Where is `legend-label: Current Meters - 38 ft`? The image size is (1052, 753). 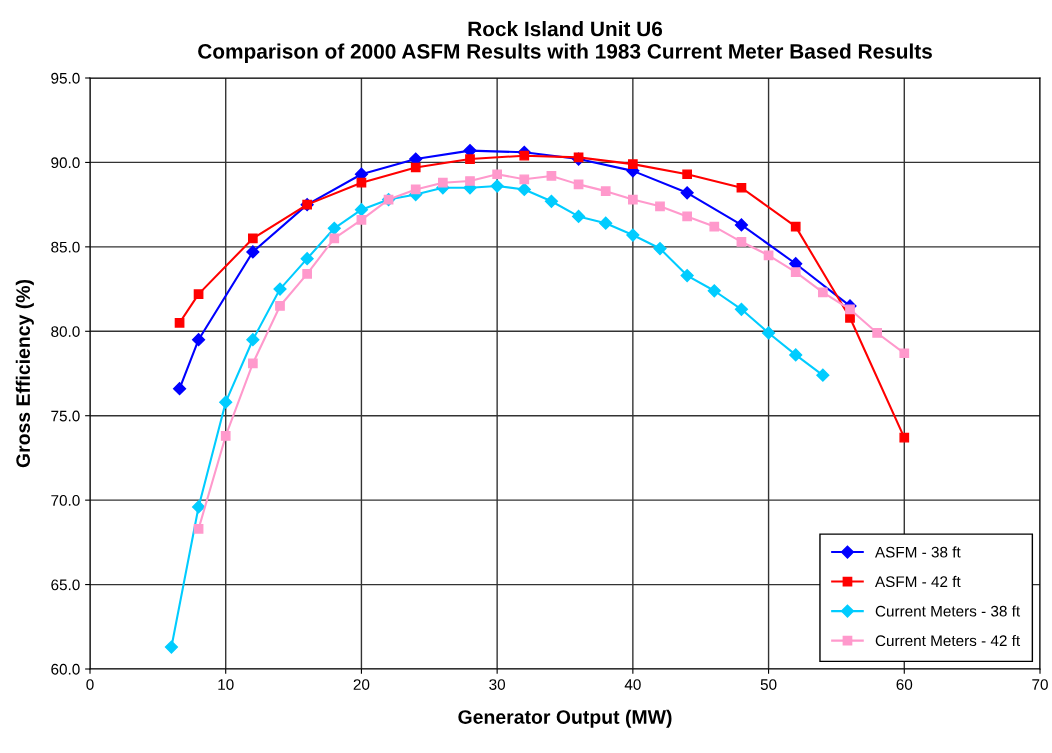
legend-label: Current Meters - 38 ft is located at coordinates (948, 611).